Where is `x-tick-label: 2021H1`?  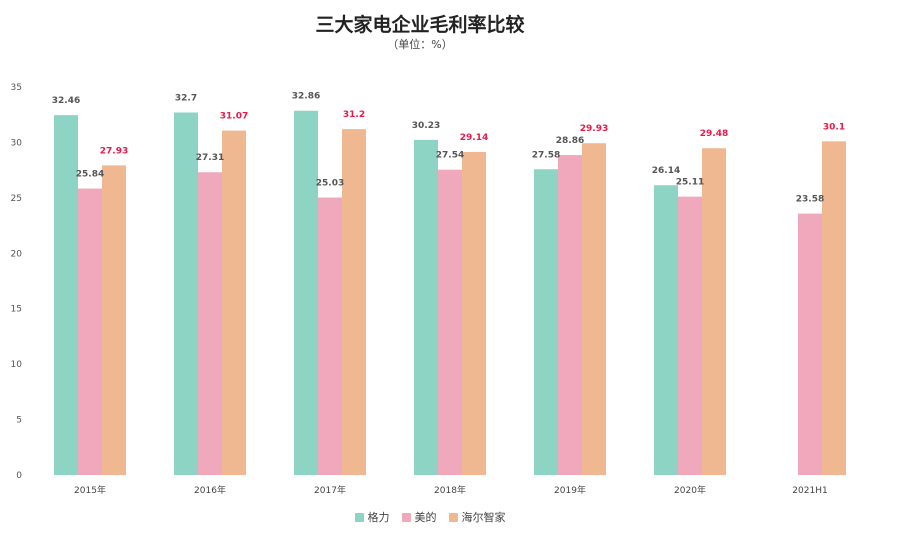 x-tick-label: 2021H1 is located at coordinates (809, 491).